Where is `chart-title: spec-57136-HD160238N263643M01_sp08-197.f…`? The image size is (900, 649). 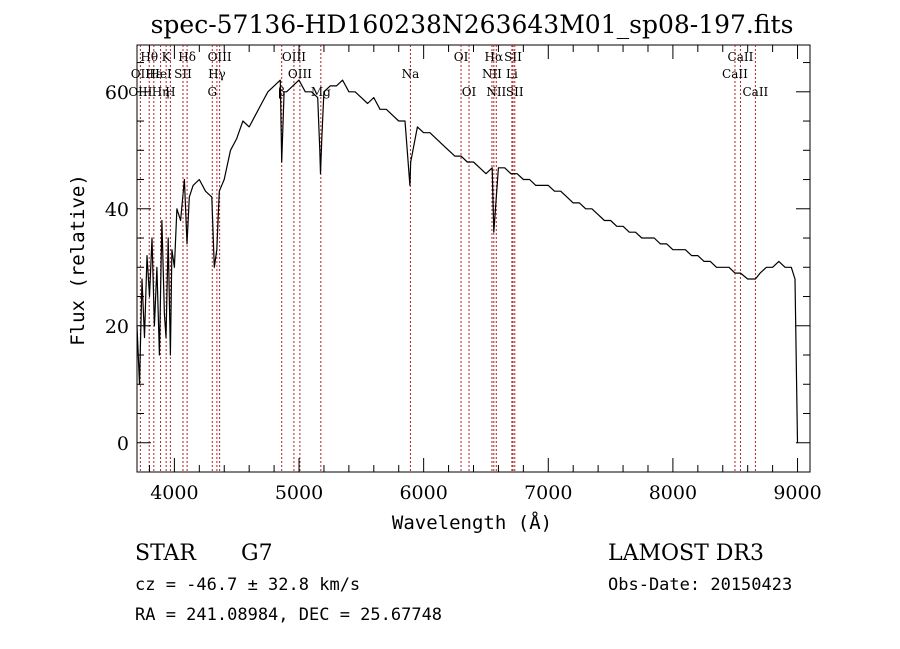 chart-title: spec-57136-HD160238N263643M01_sp08-197.f… is located at coordinates (472, 24).